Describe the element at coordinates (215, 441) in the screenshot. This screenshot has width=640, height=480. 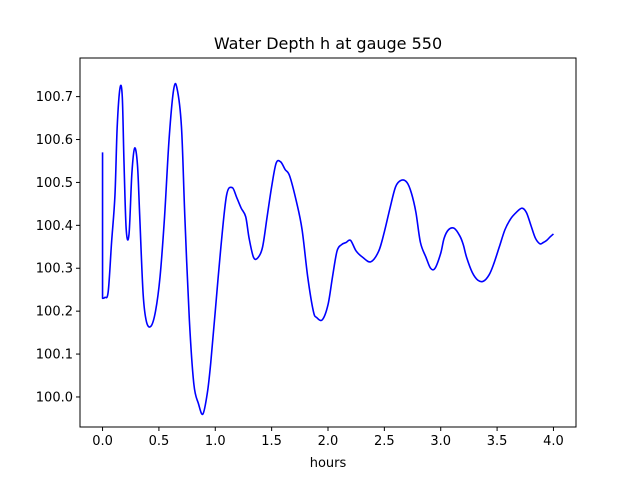
I see `x-tick-label: 1.0` at that location.